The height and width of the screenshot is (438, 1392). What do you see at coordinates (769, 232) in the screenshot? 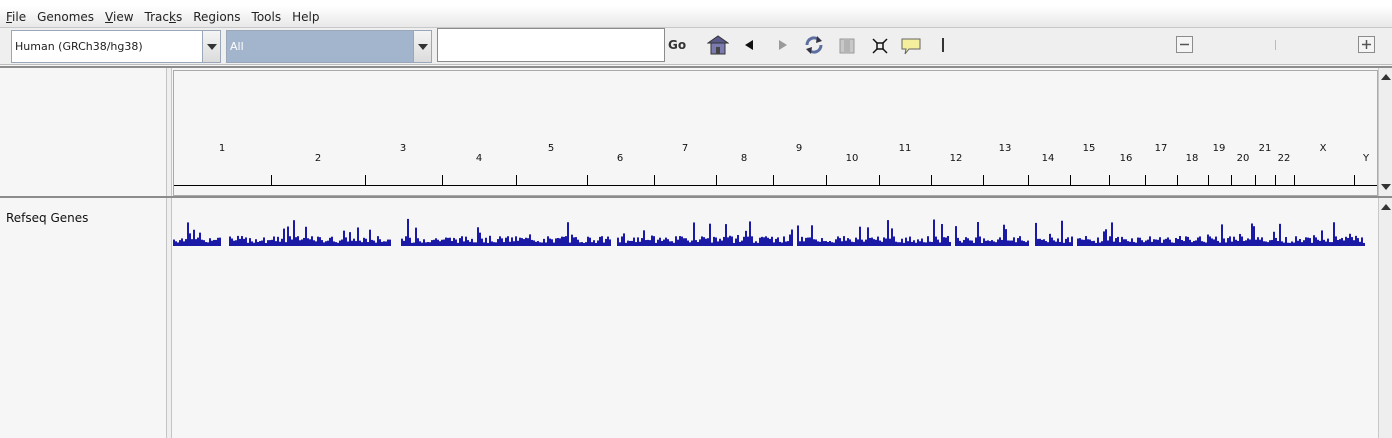
I see `refseq-genes-density-plot` at bounding box center [769, 232].